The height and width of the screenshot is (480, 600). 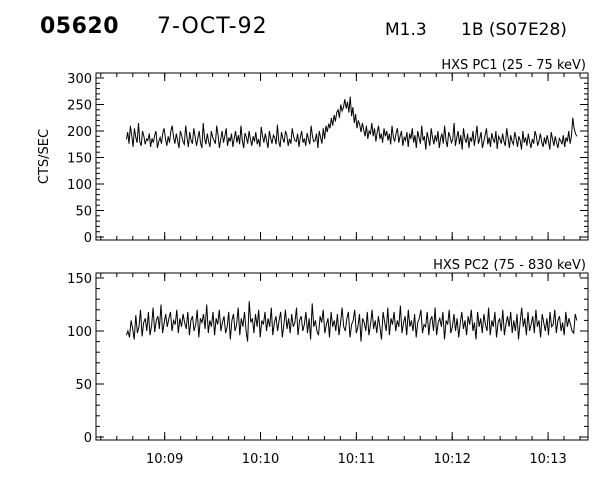 What do you see at coordinates (79, 106) in the screenshot?
I see `y-tick-label: 250` at bounding box center [79, 106].